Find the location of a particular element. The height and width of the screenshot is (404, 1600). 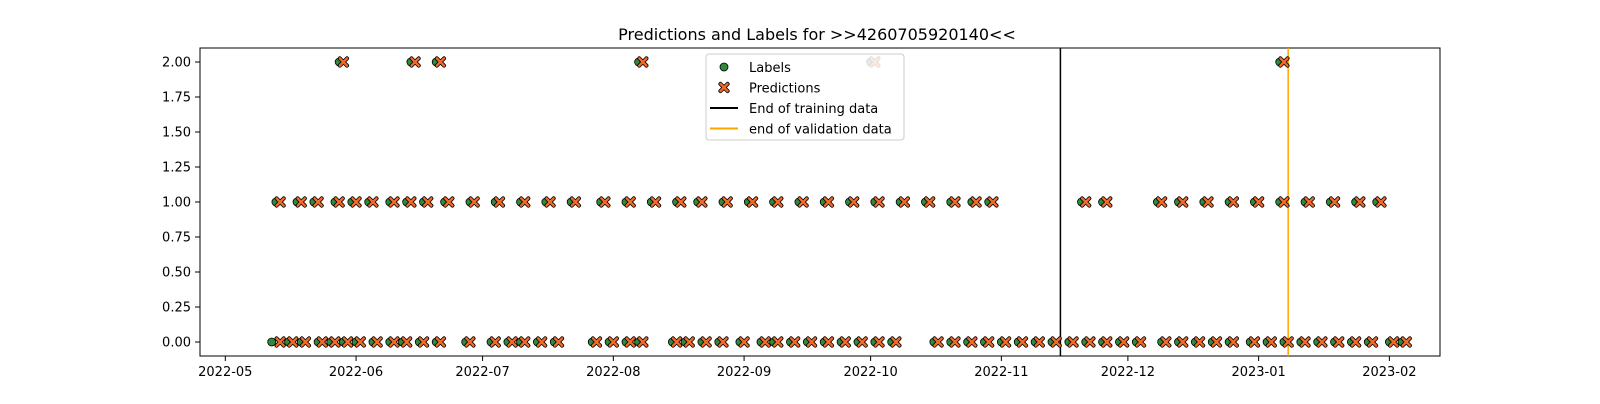

legend-labels-marker is located at coordinates (724, 67).